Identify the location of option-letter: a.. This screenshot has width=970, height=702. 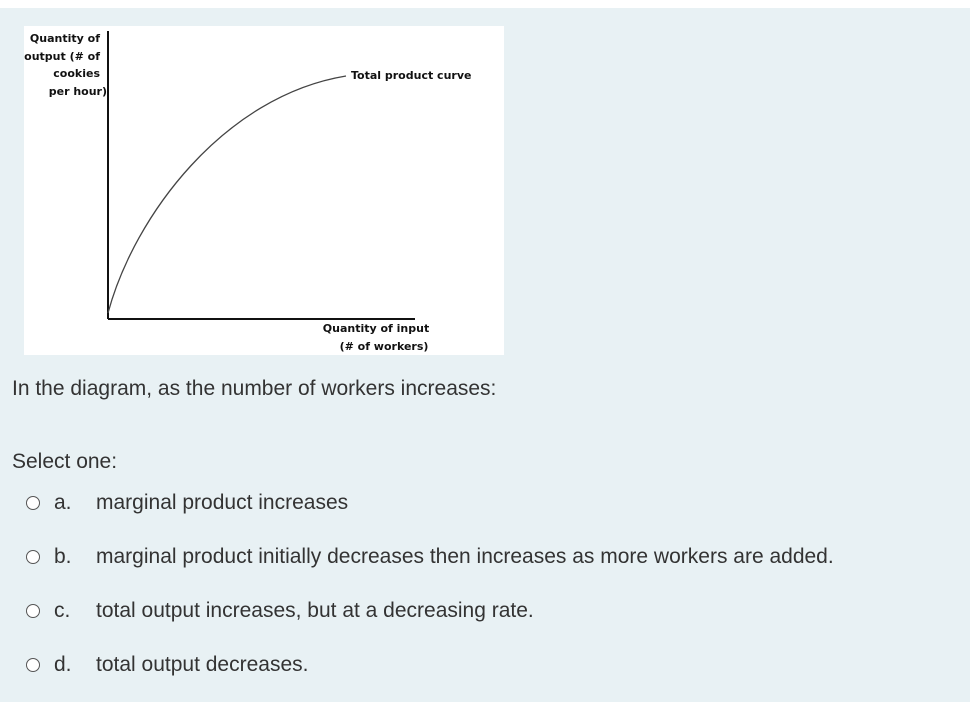
(63, 502).